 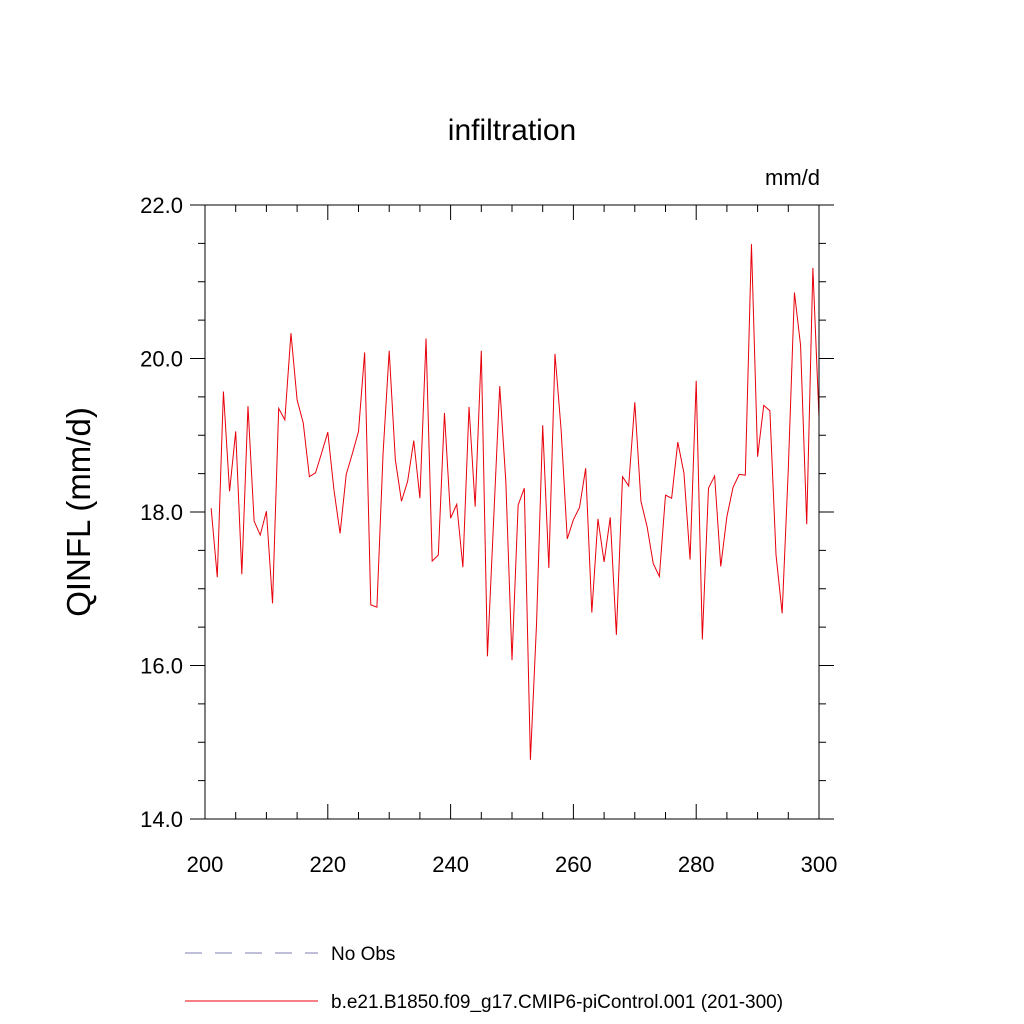 What do you see at coordinates (161, 359) in the screenshot?
I see `y-tick-label: 20.0` at bounding box center [161, 359].